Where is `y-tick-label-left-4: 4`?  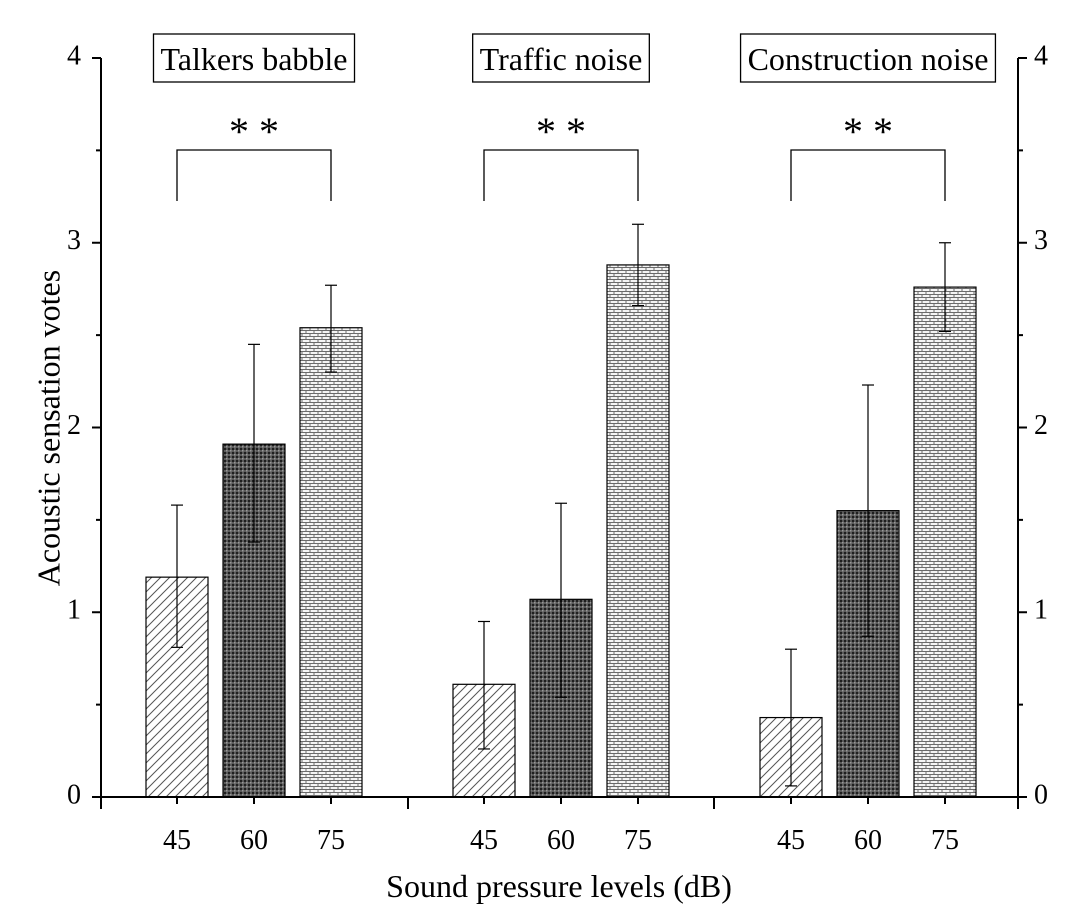
y-tick-label-left-4: 4 is located at coordinates (74, 55).